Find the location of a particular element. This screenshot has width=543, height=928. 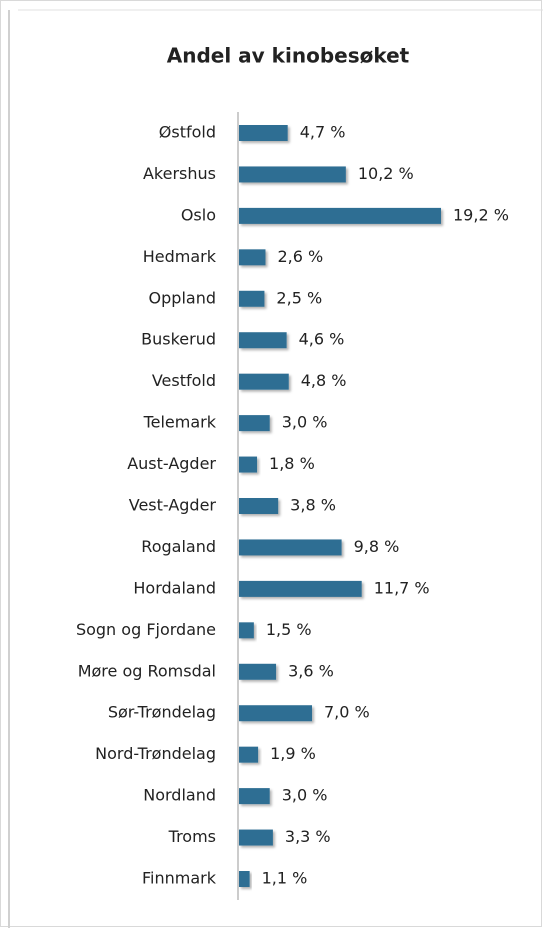

category-label: Oppland is located at coordinates (182, 297).